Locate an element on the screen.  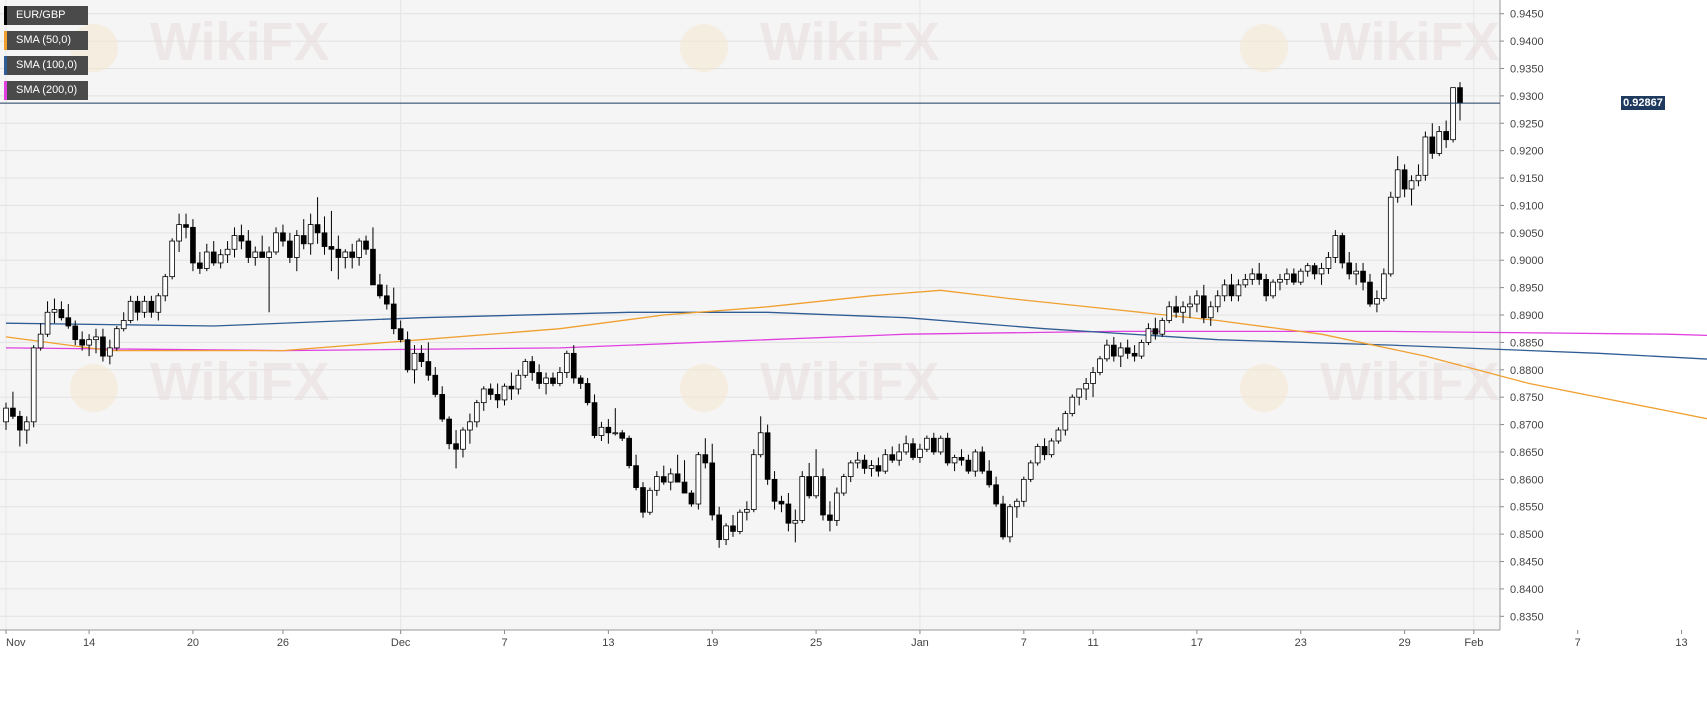
y-tick-label: 0.9000 is located at coordinates (1527, 261).